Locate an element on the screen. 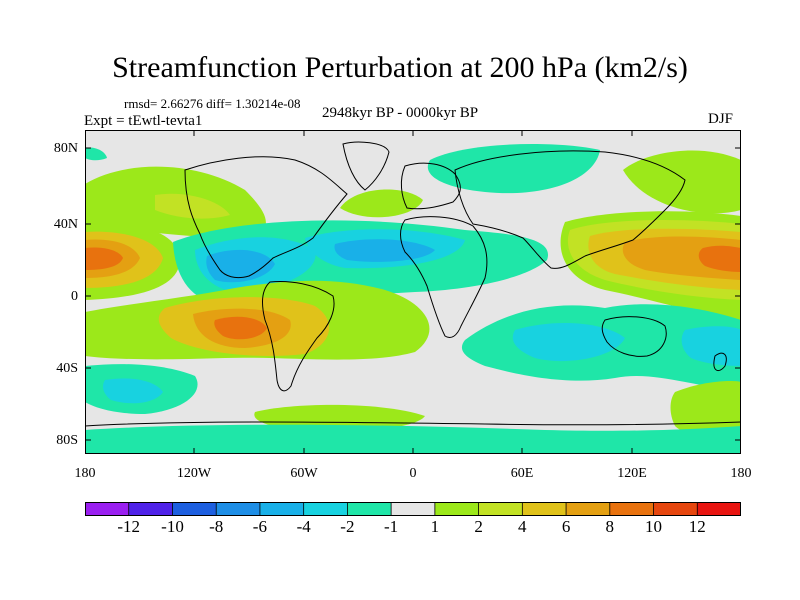 The image size is (800, 600). colorbar-label: 4 is located at coordinates (522, 526).